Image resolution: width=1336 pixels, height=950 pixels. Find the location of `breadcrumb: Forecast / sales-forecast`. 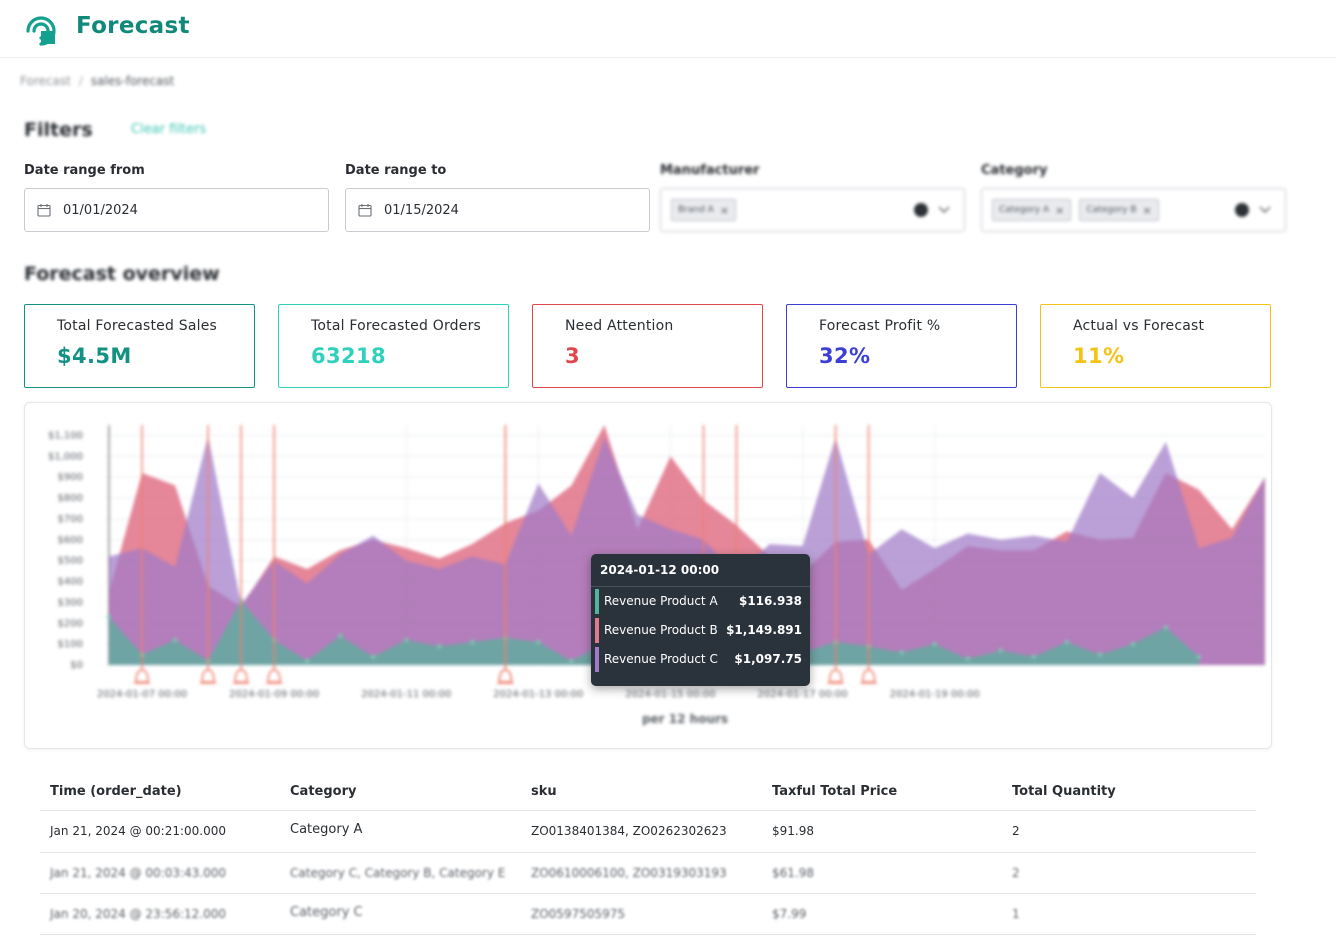

breadcrumb: Forecast / sales-forecast is located at coordinates (97, 81).